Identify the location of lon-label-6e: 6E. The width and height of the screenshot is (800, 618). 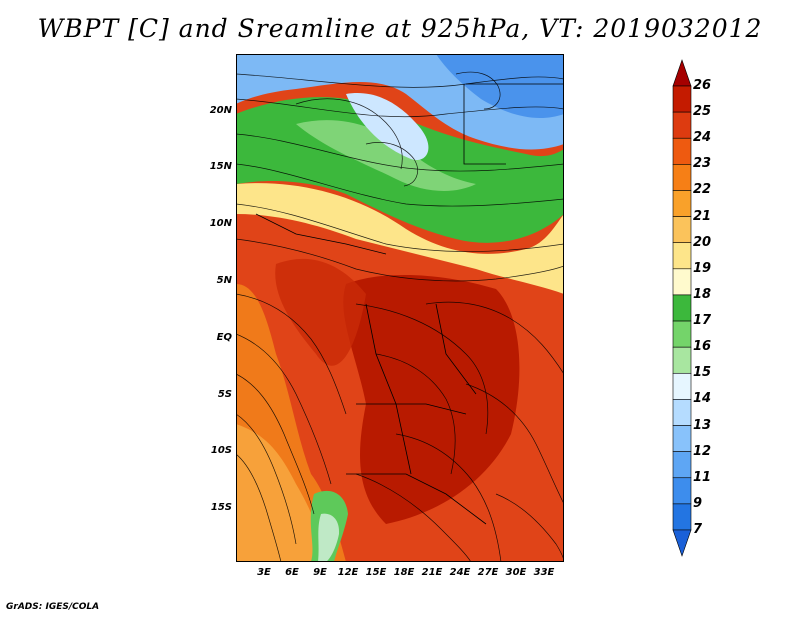
(292, 572).